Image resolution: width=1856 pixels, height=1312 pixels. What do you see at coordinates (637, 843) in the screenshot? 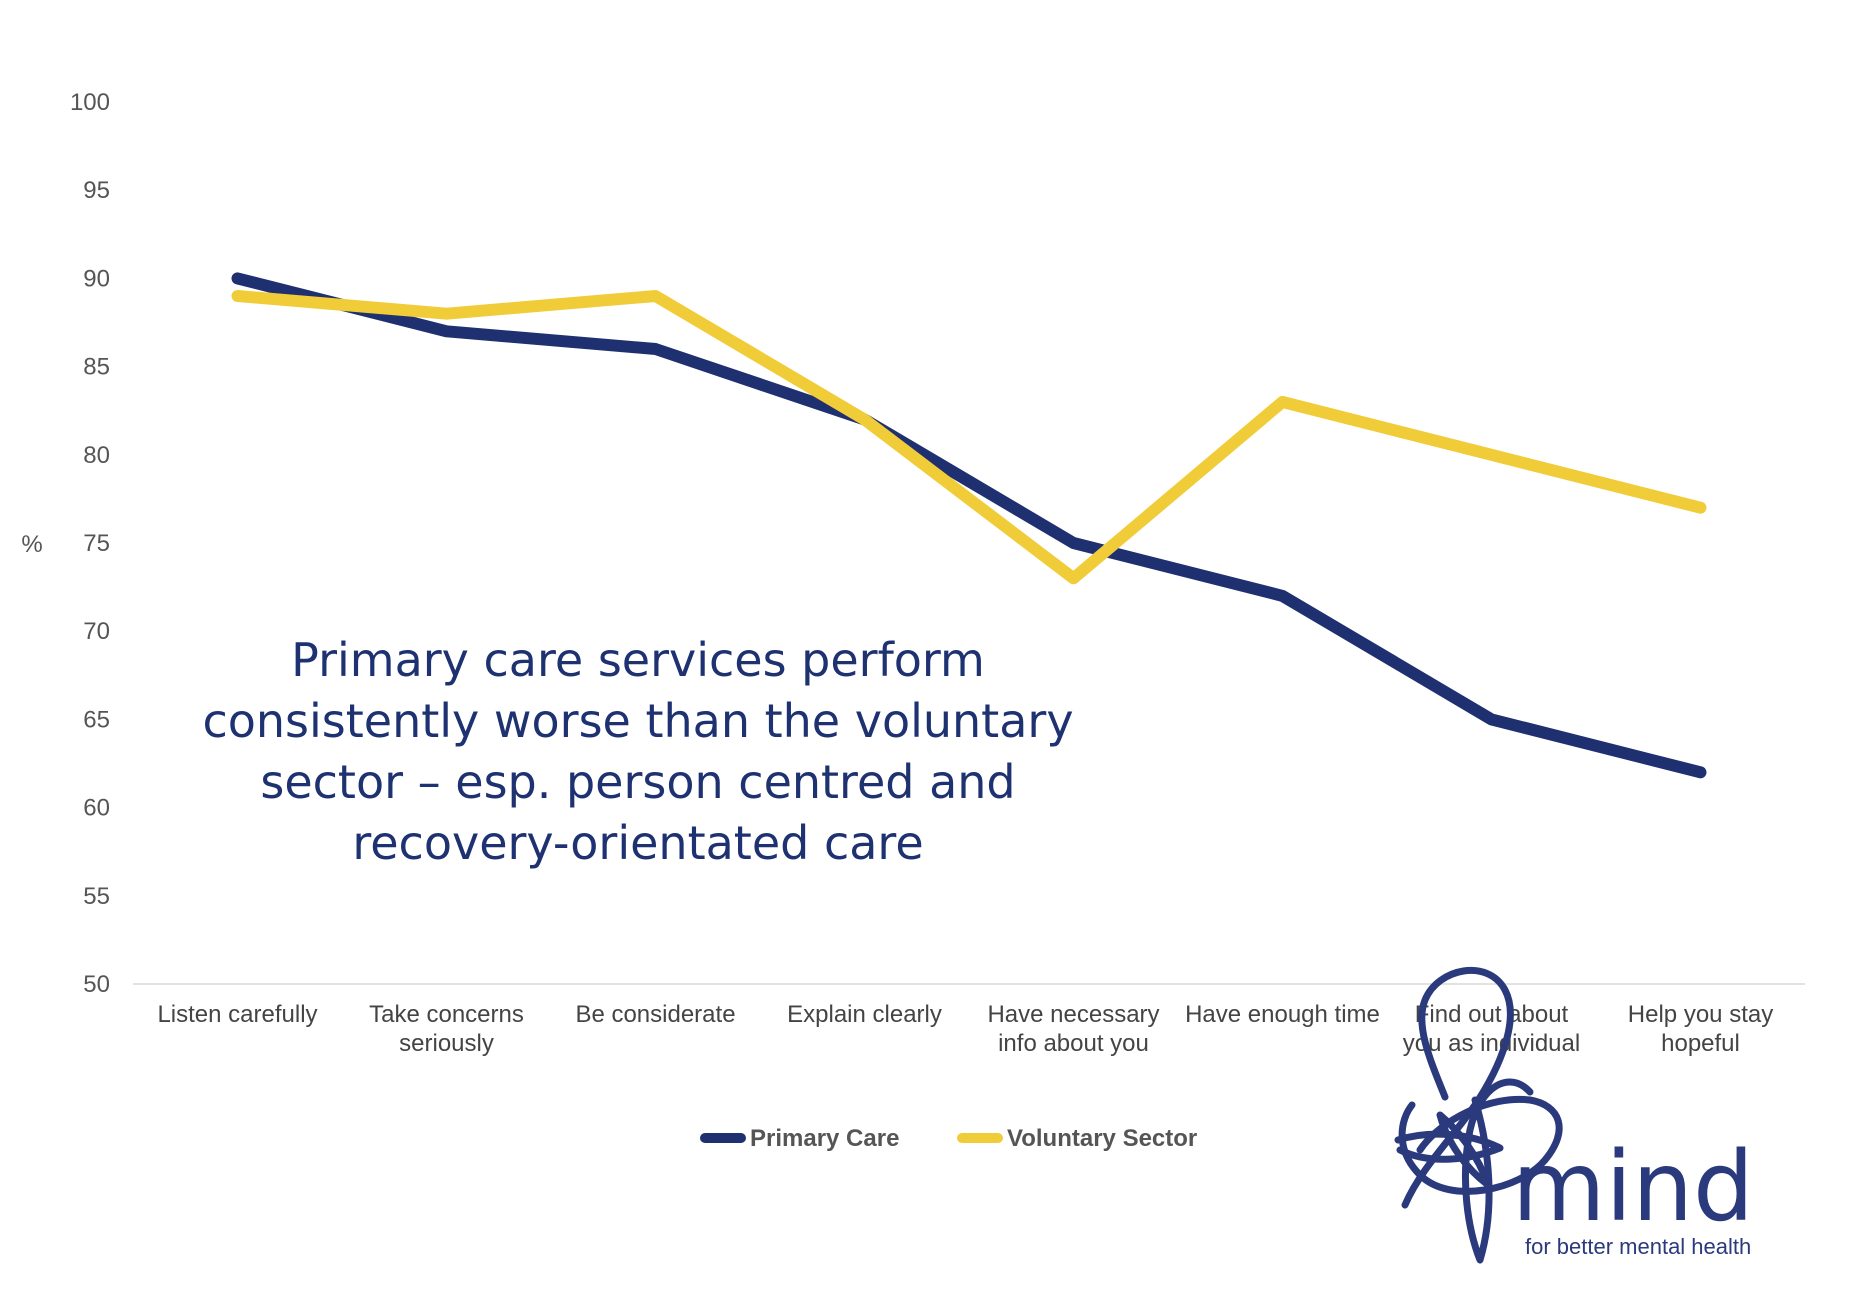
I see `annotation-line: recovery-orientated care` at bounding box center [637, 843].